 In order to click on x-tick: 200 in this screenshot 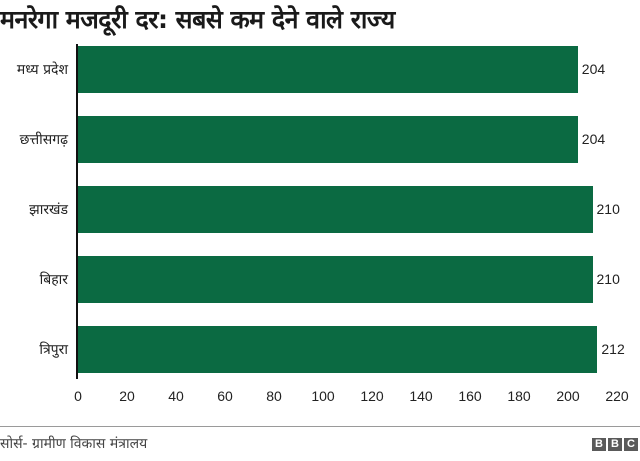, I will do `click(568, 396)`.